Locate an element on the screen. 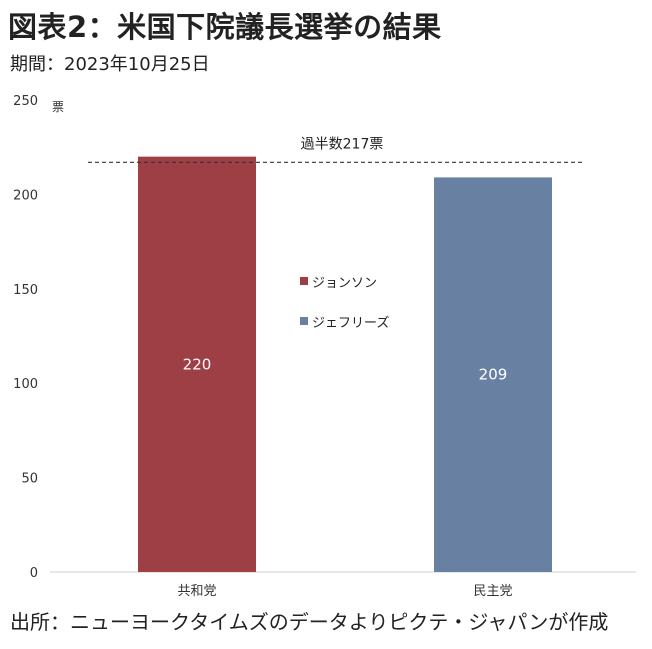 This screenshot has height=649, width=652. chart-period: 期間：2023年10月25日 is located at coordinates (110, 64).